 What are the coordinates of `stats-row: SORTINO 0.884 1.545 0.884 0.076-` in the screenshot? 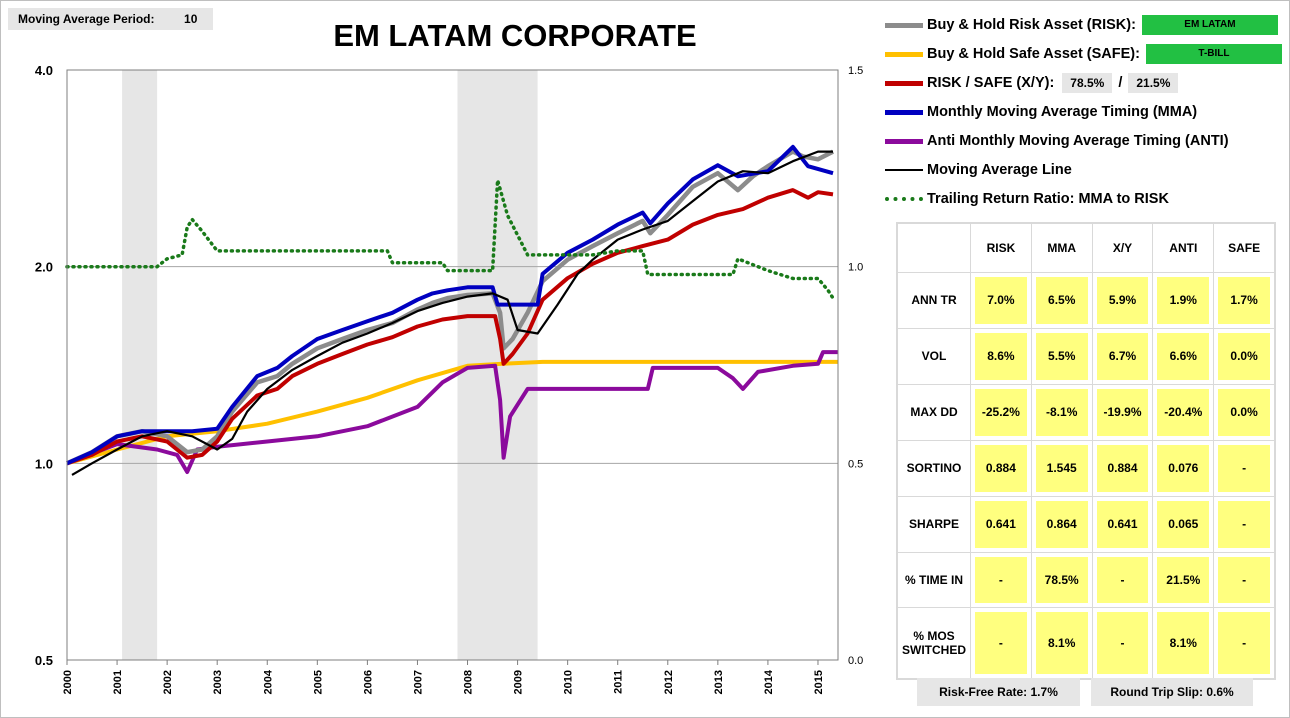 It's located at (1086, 468).